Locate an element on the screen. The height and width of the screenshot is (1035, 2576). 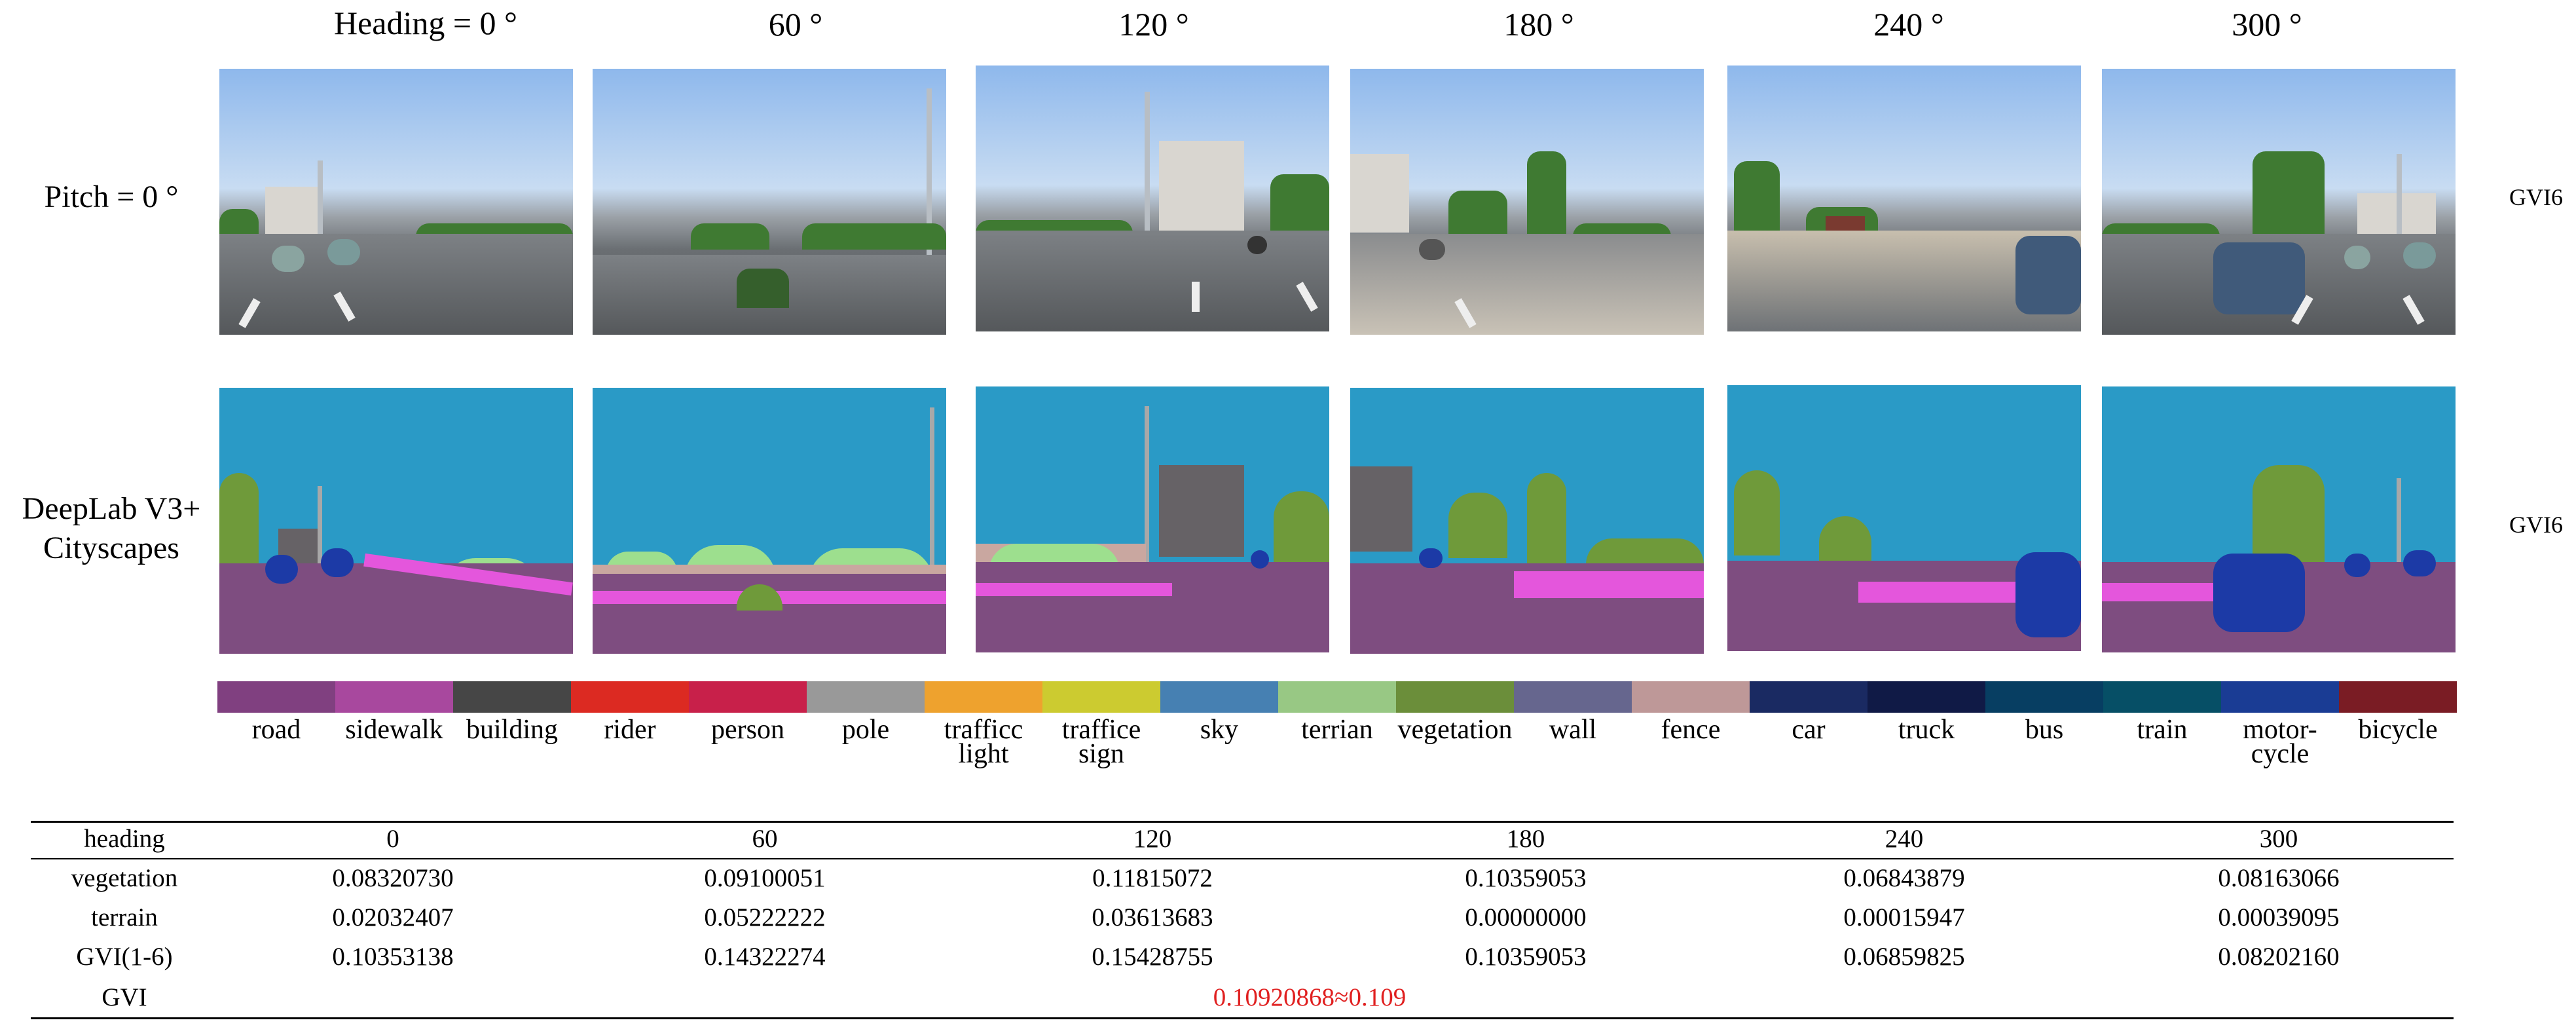
table-row-label: GVI(1-6) is located at coordinates (124, 957).